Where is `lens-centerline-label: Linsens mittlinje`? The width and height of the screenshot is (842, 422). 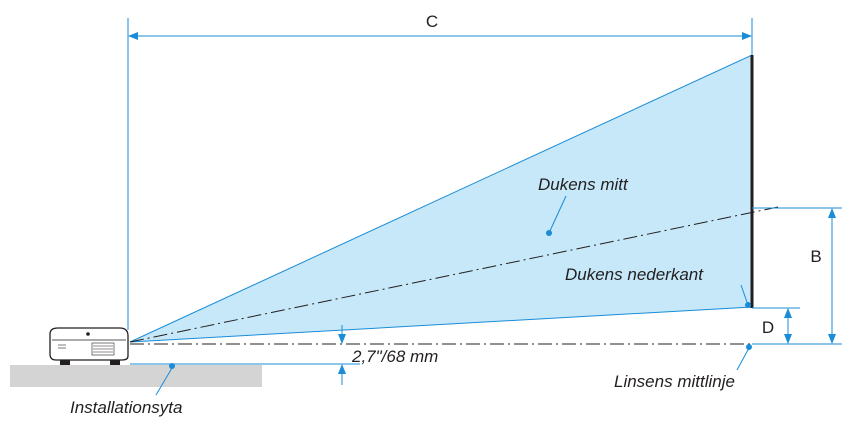
lens-centerline-label: Linsens mittlinje is located at coordinates (674, 381).